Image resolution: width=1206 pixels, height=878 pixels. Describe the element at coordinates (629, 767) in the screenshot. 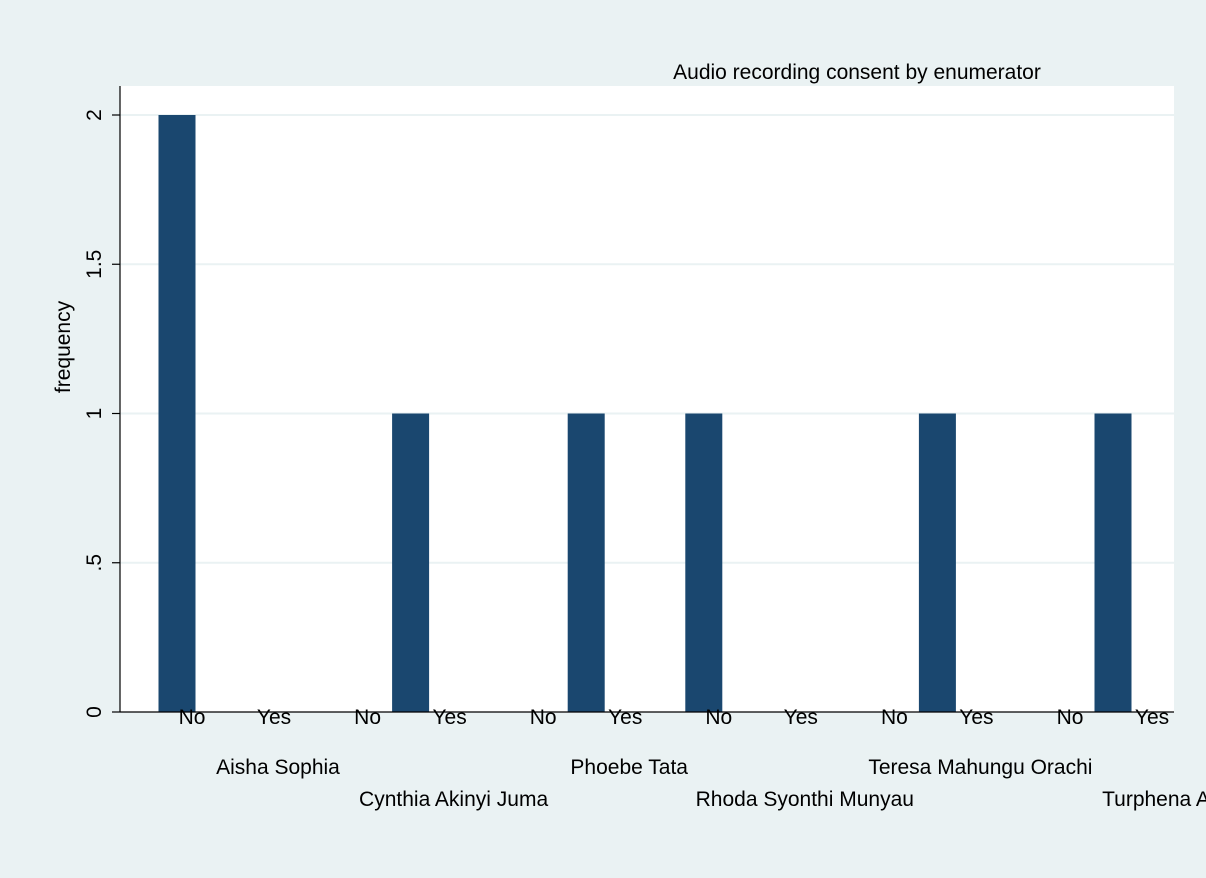

I see `group-label: Phoebe Tata` at that location.